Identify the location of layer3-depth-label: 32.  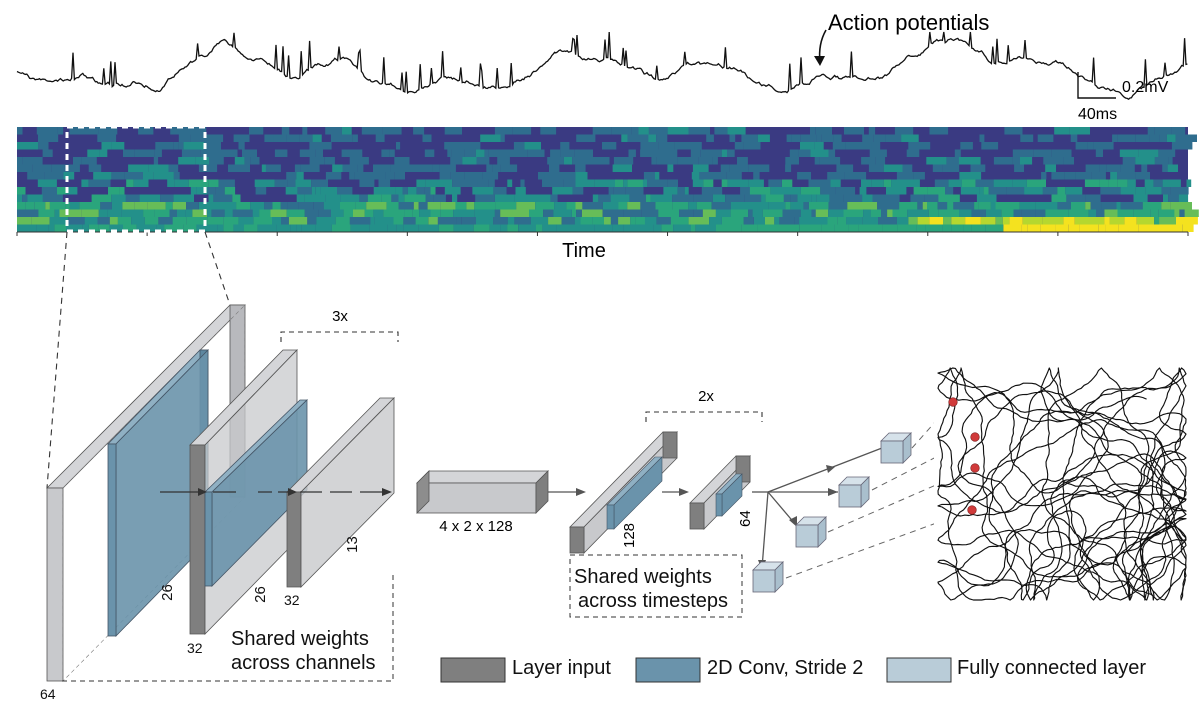
(292, 600).